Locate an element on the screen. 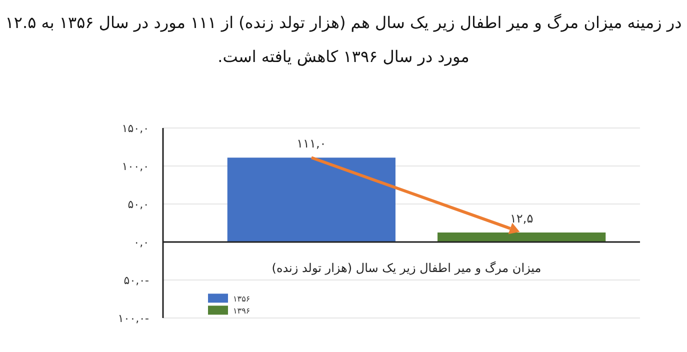 The image size is (687, 352). legend-label: ۱۳۹۶ is located at coordinates (241, 311).